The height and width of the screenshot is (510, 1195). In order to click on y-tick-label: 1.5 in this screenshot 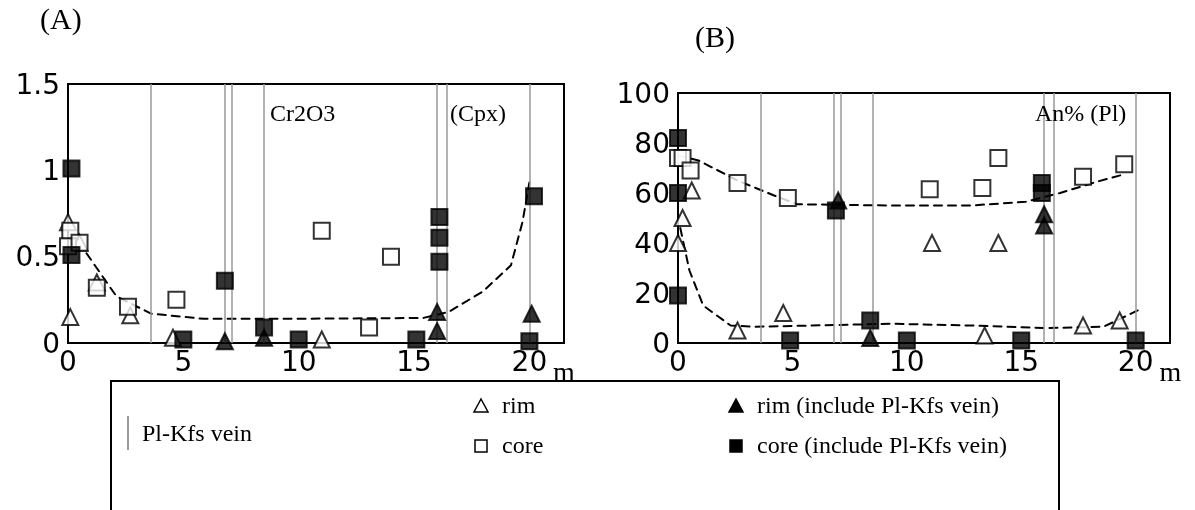, I will do `click(37, 84)`.